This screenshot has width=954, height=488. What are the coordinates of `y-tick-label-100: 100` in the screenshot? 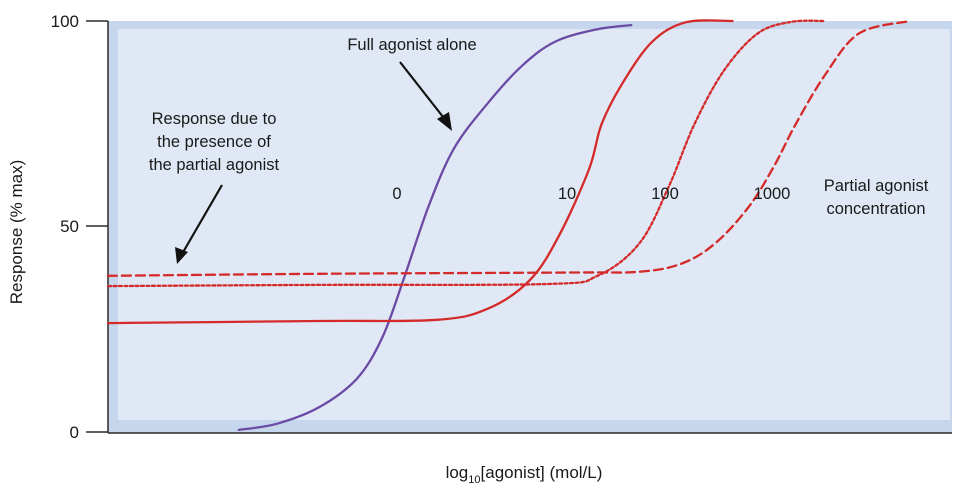 It's located at (65, 21).